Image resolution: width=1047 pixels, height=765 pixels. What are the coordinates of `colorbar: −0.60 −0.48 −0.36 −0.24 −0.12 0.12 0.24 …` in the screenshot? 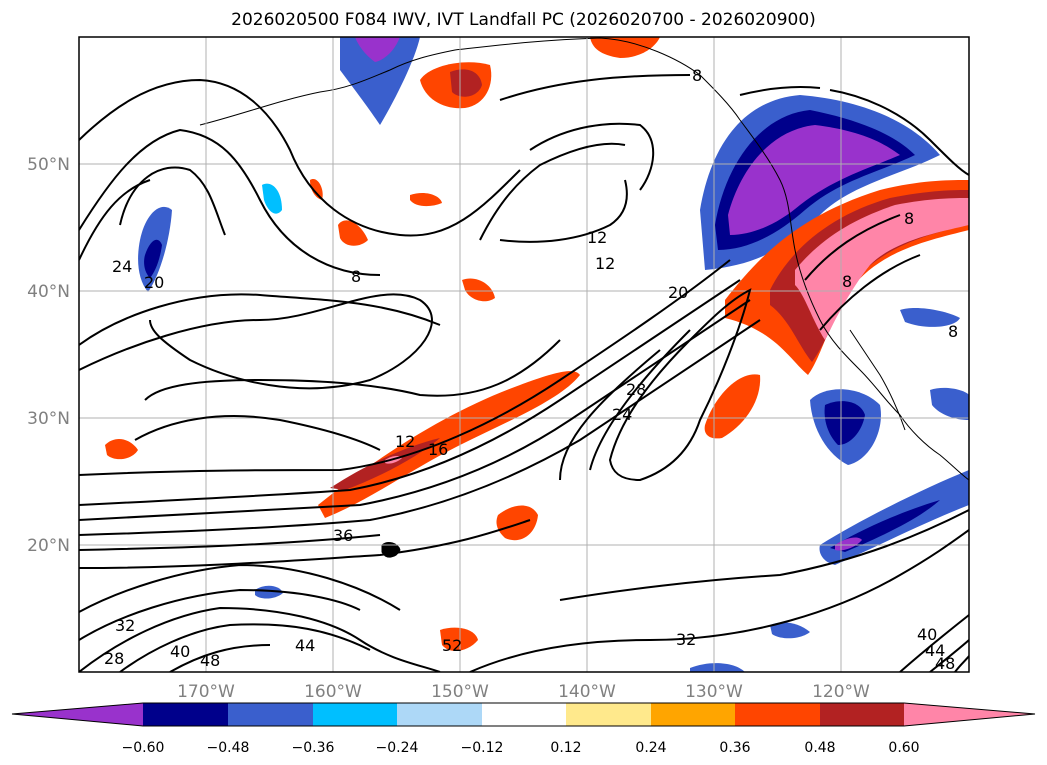 It's located at (523, 729).